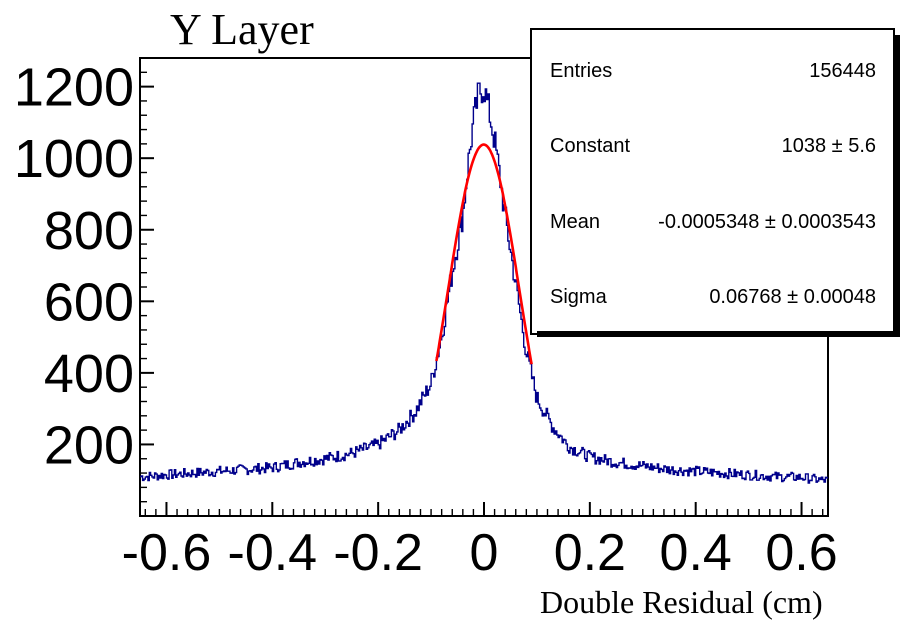 Image resolution: width=910 pixels, height=630 pixels. Describe the element at coordinates (242, 29) in the screenshot. I see `chart-title: Y Layer` at that location.